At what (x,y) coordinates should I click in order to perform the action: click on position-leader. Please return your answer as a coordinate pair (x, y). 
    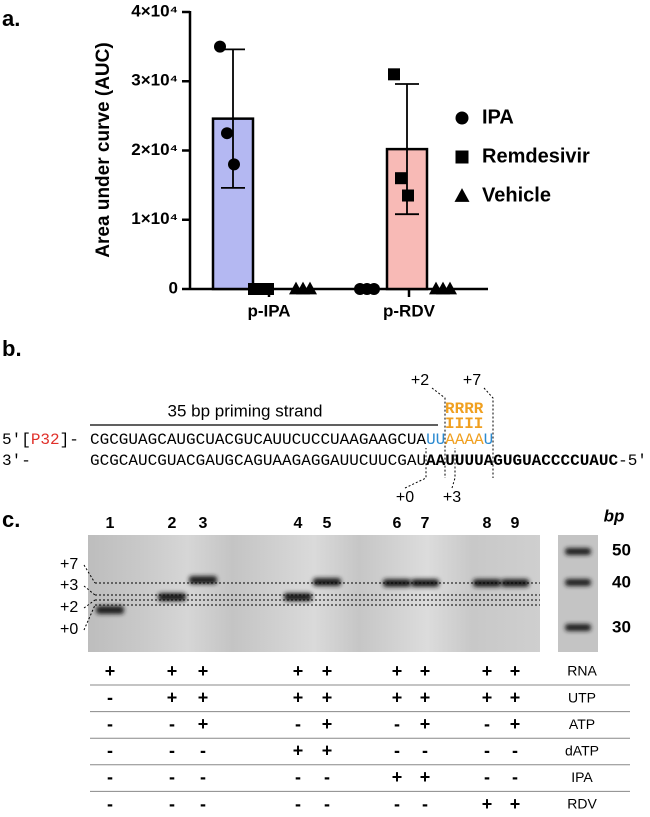
    Looking at the image, I should click on (449, 438).